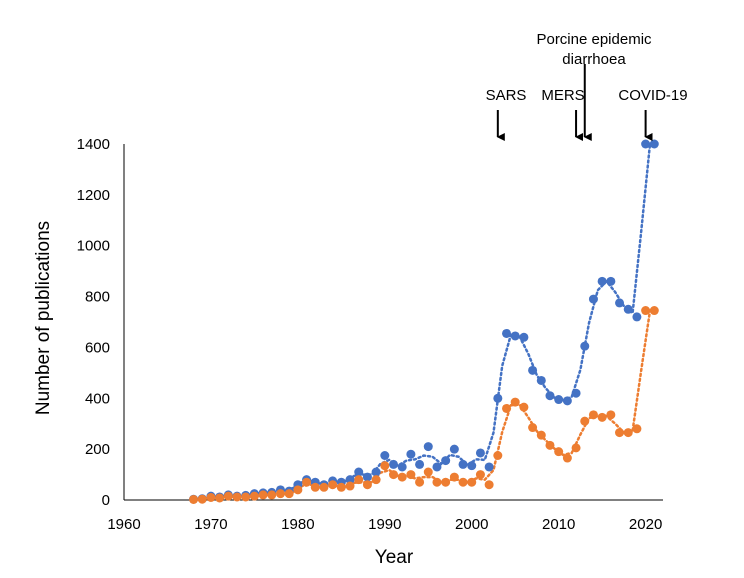 The height and width of the screenshot is (578, 744). Describe the element at coordinates (210, 524) in the screenshot. I see `x-tick-label: 1970` at that location.